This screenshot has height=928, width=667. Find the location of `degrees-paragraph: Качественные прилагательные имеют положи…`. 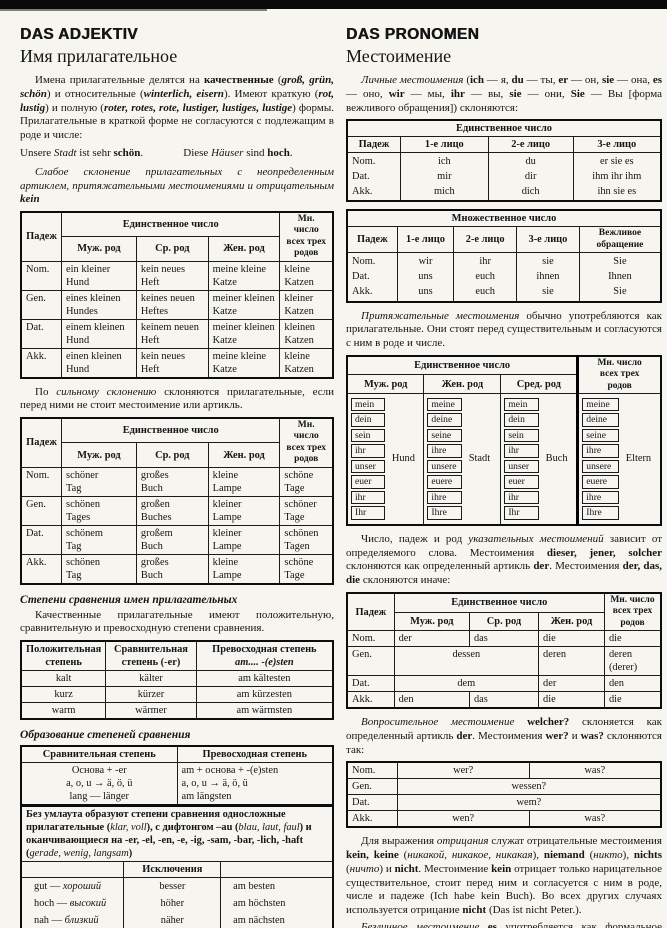

degrees-paragraph: Качественные прилагательные имеют положи… is located at coordinates (177, 621).